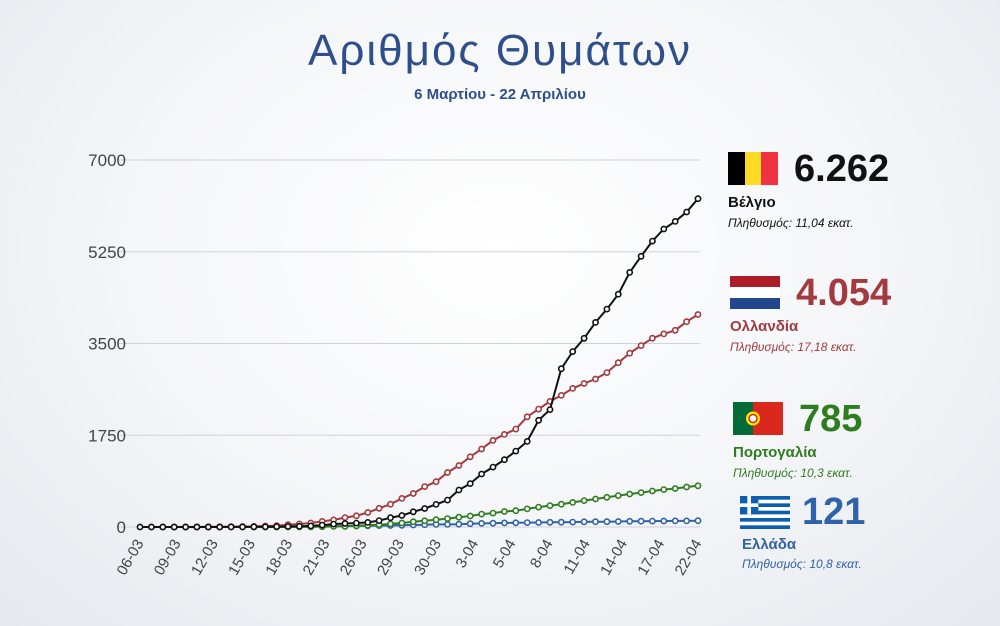 This screenshot has width=1000, height=626. I want to click on legend-name: Πορτογαλία, so click(775, 452).